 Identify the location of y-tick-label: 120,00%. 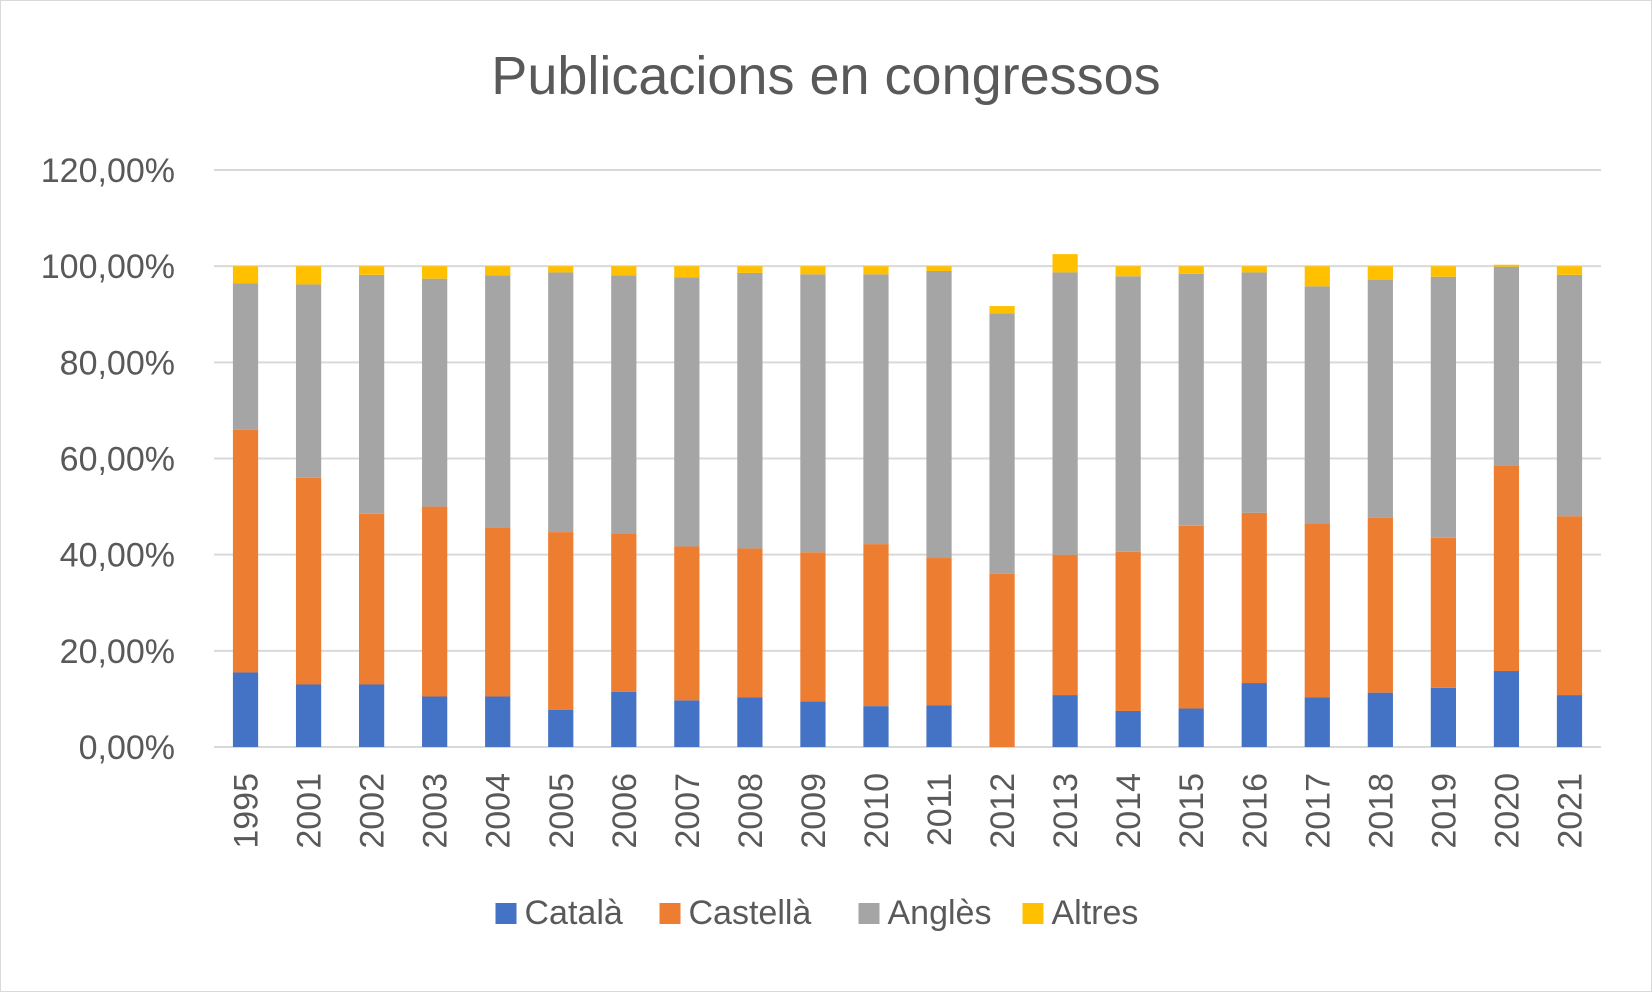
(108, 171).